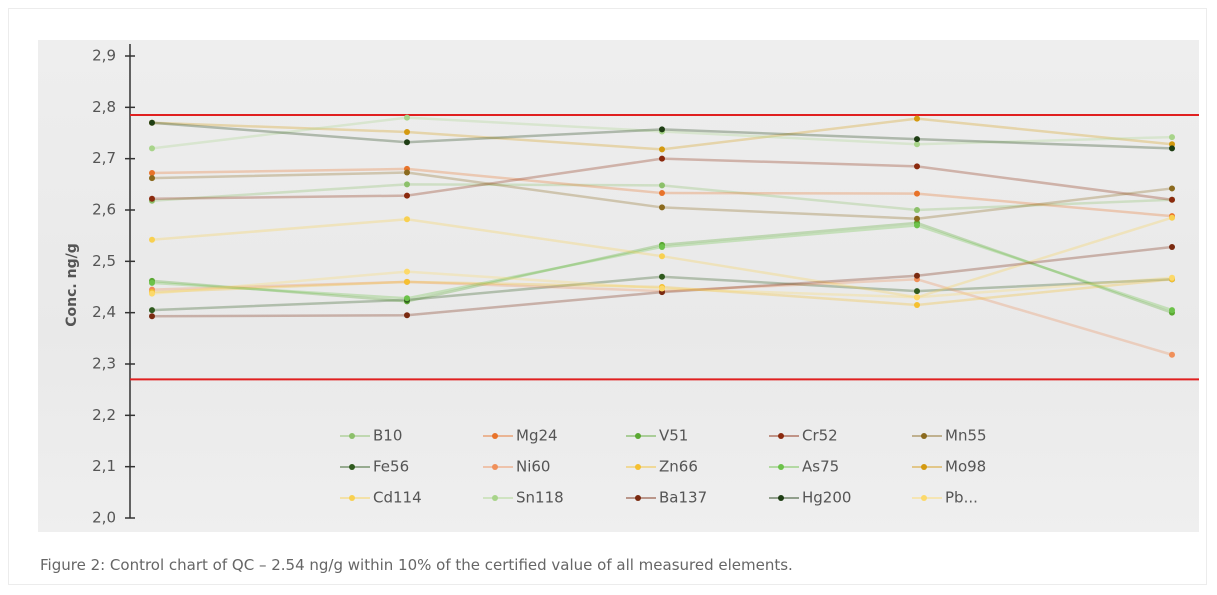  What do you see at coordinates (965, 467) in the screenshot?
I see `legend-label: Mo98` at bounding box center [965, 467].